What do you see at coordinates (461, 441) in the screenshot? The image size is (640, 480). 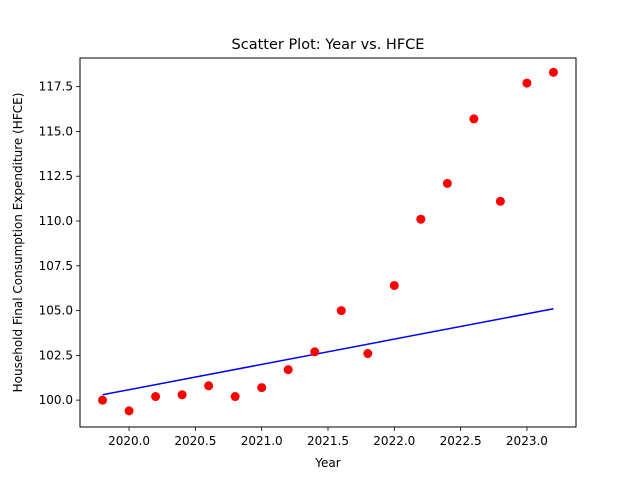 I see `x-tick-label: 2022.5` at bounding box center [461, 441].